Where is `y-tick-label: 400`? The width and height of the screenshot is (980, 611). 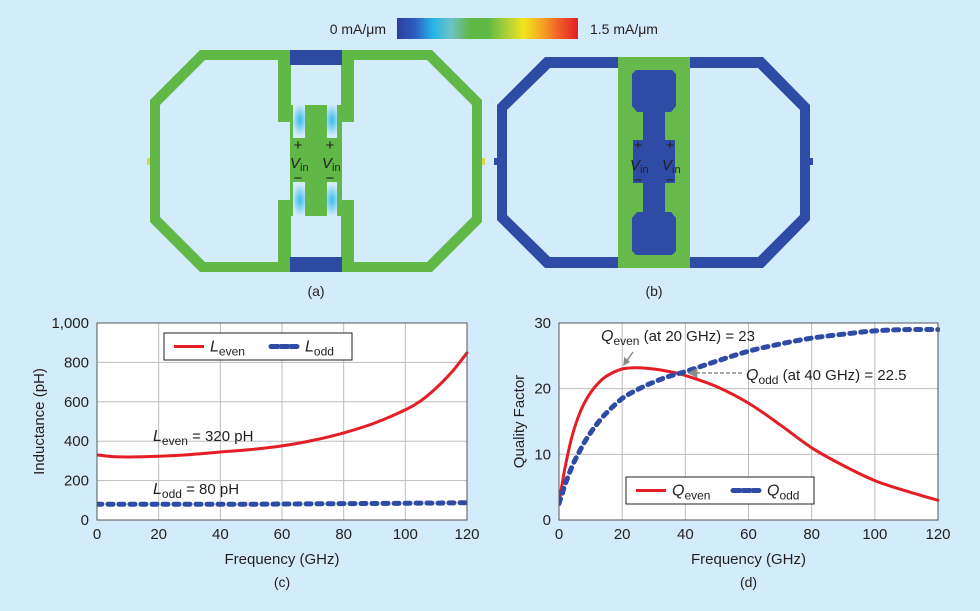
y-tick-label: 400 is located at coordinates (76, 441).